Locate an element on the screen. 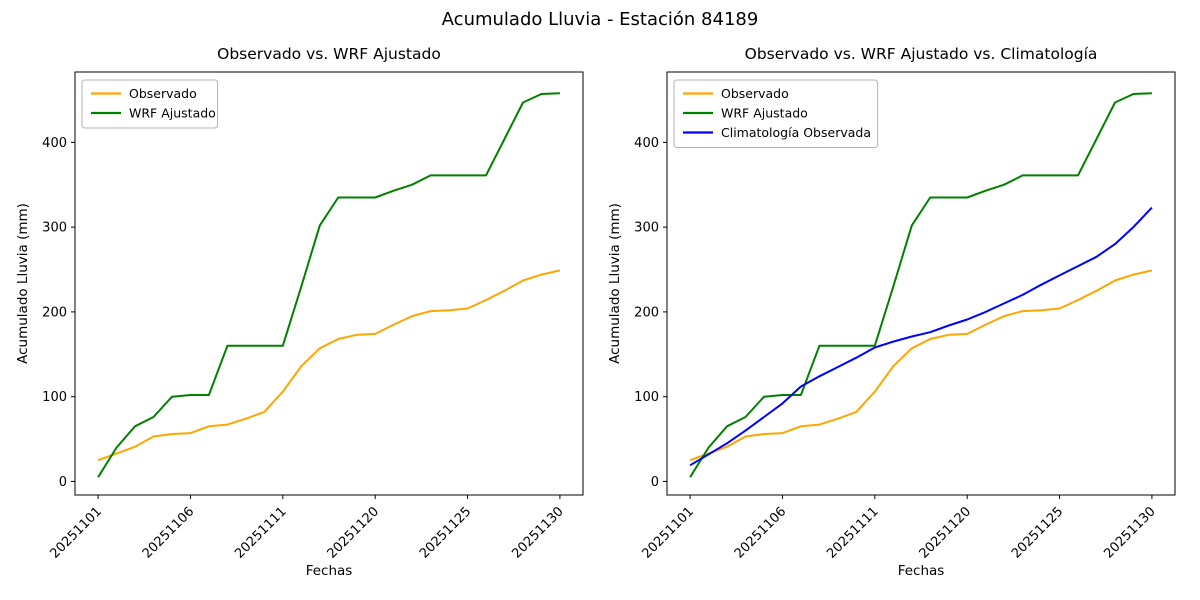  figure-suptitle: Acumulado Lluvia - Estación 84189 is located at coordinates (600, 19).